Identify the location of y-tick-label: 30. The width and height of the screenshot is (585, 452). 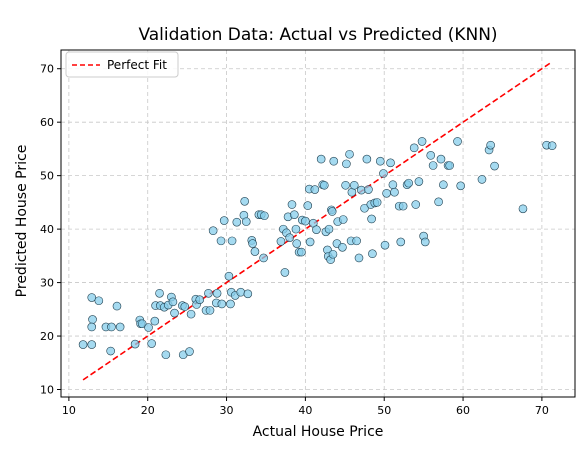
(47, 283).